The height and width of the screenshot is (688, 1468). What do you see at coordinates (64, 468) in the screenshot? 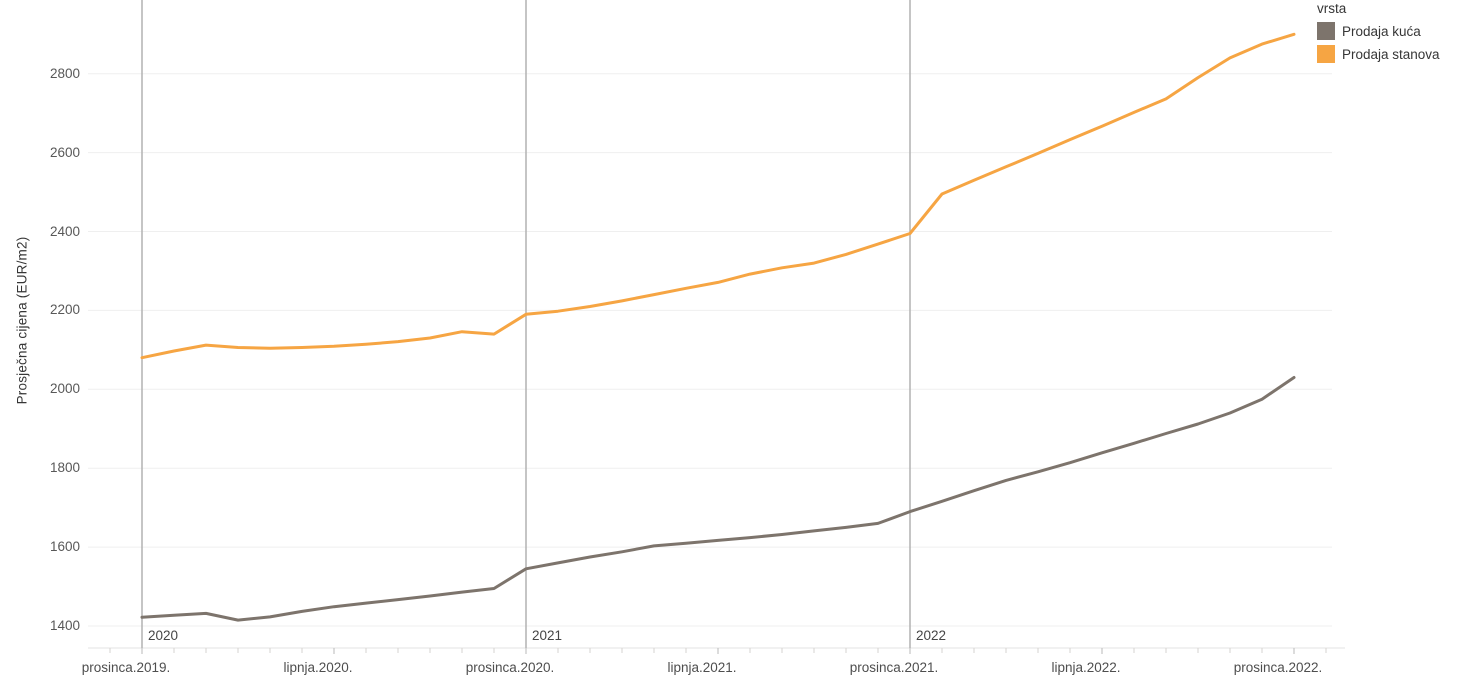
I see `y-tick-label: 1800` at bounding box center [64, 468].